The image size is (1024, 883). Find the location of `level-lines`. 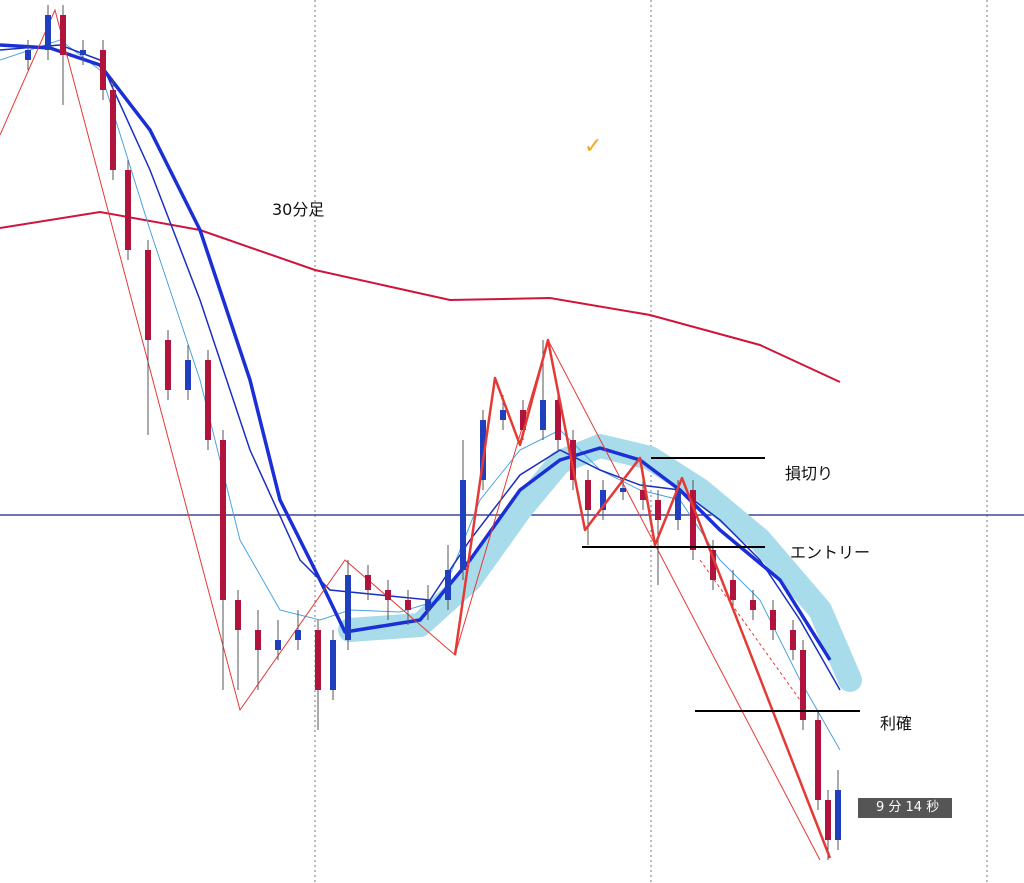

level-lines is located at coordinates (721, 584).